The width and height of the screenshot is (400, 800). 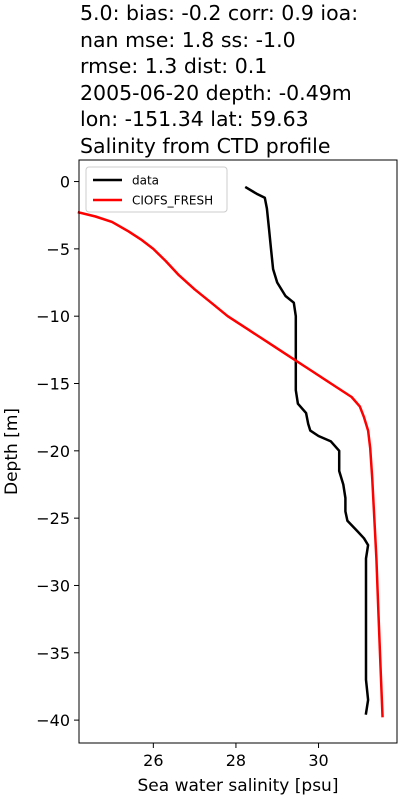 I want to click on y-tick-label: −15, so click(x=53, y=384).